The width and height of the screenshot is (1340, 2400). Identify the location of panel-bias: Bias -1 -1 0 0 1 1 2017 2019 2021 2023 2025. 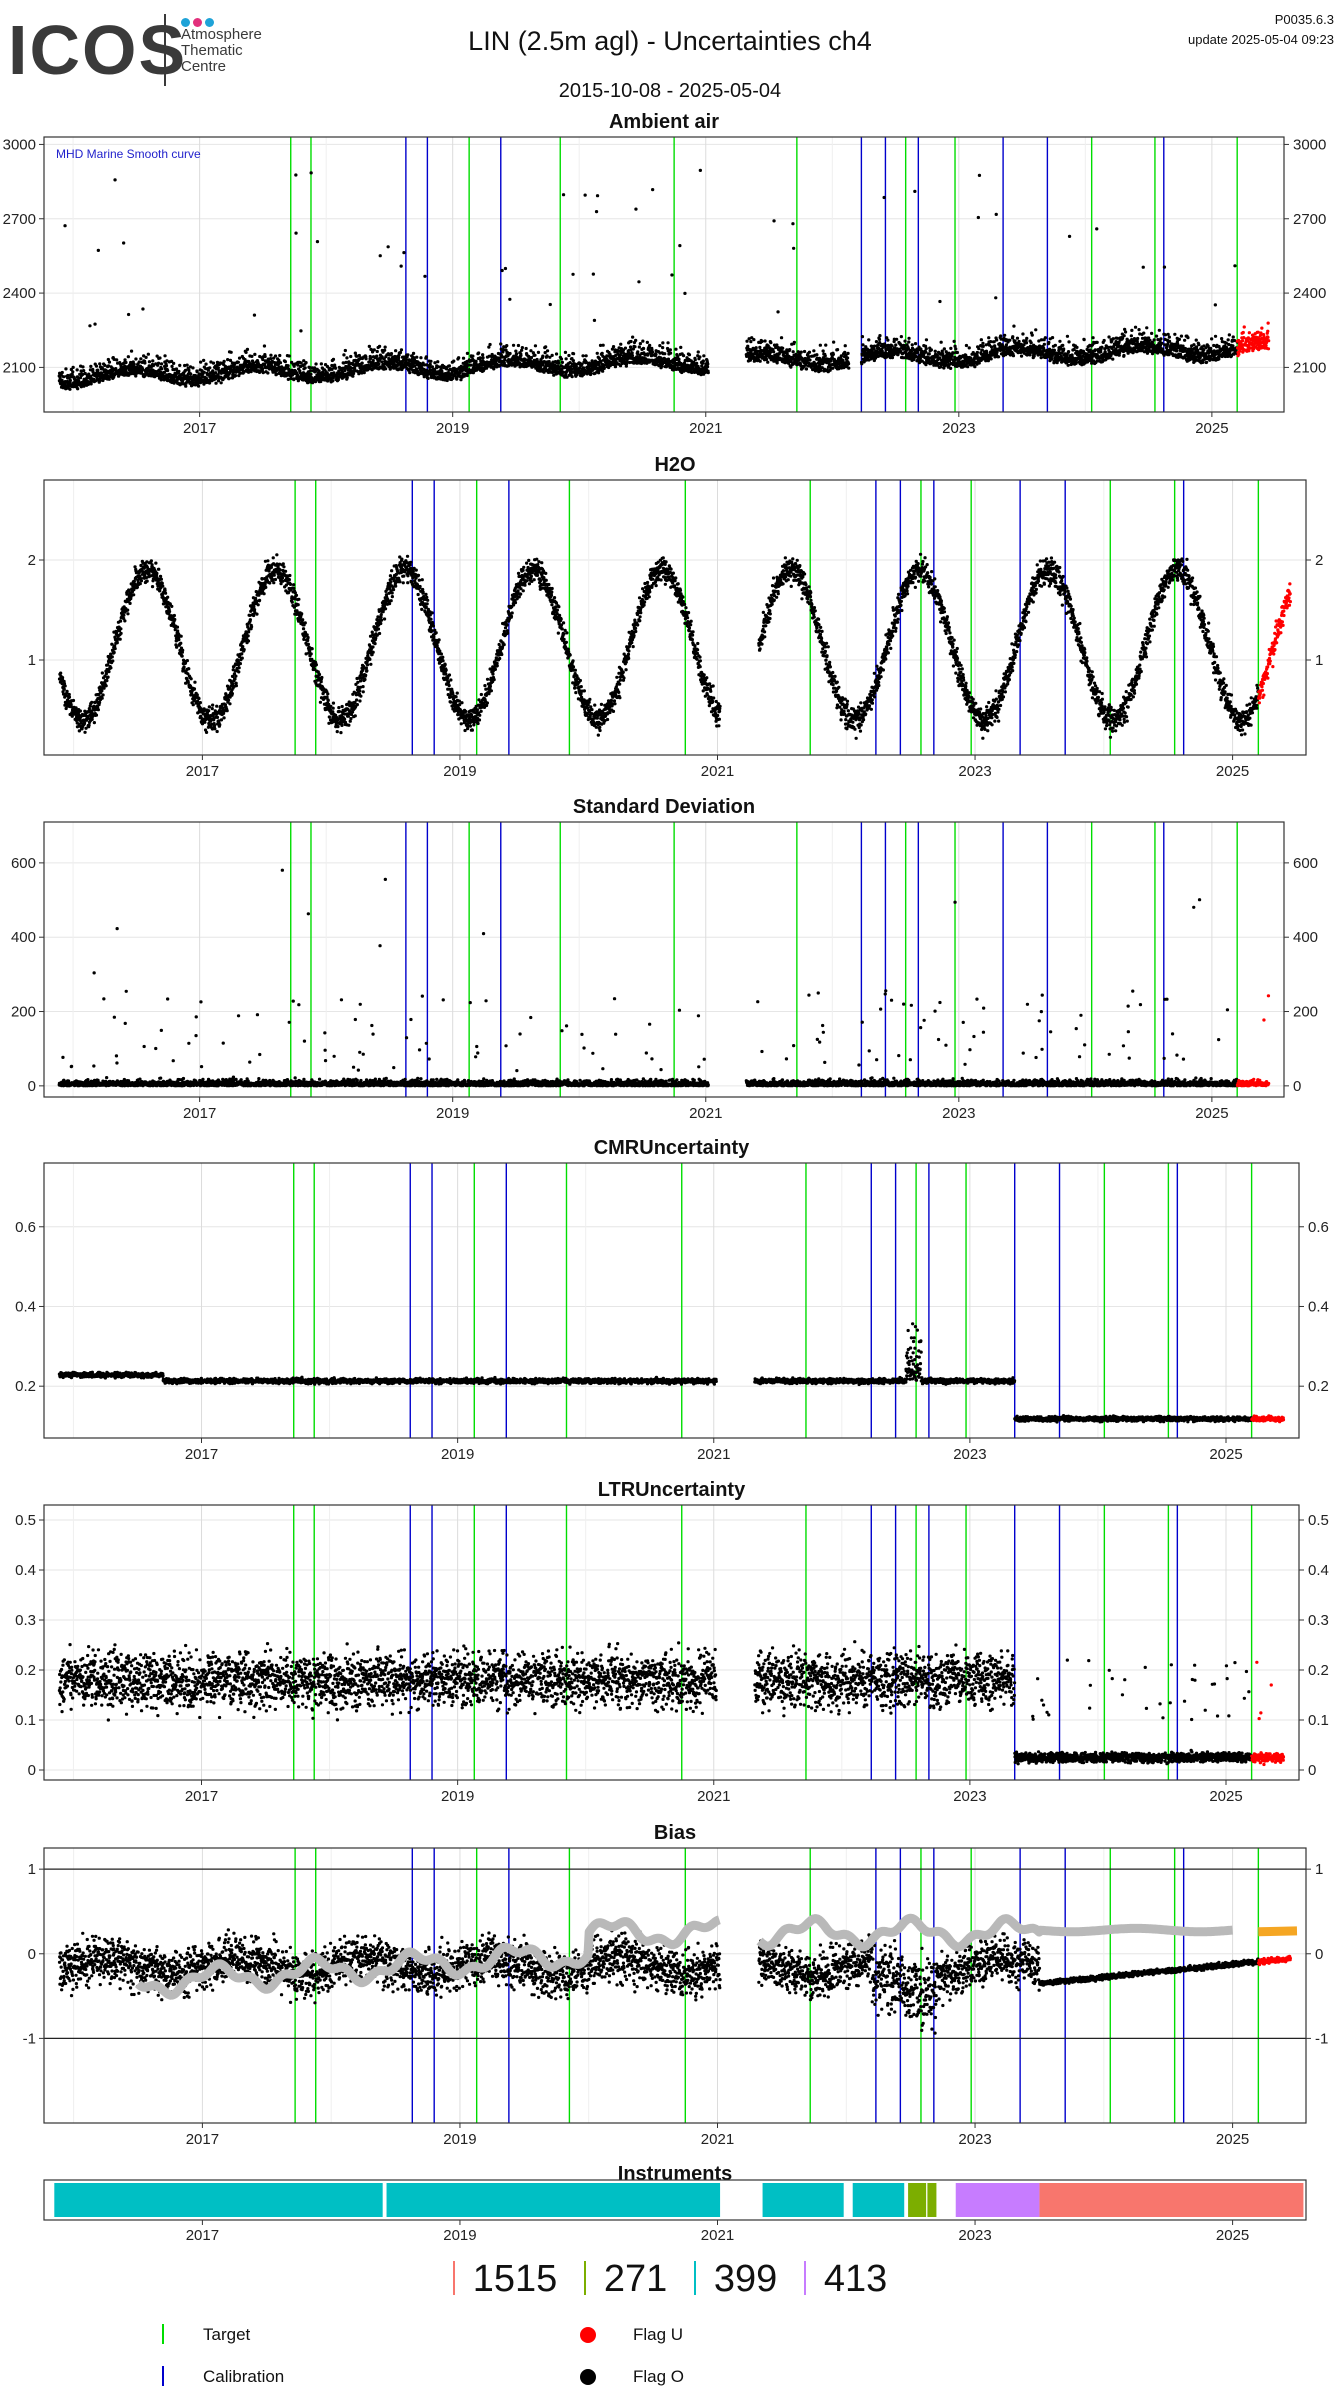
(676, 1985).